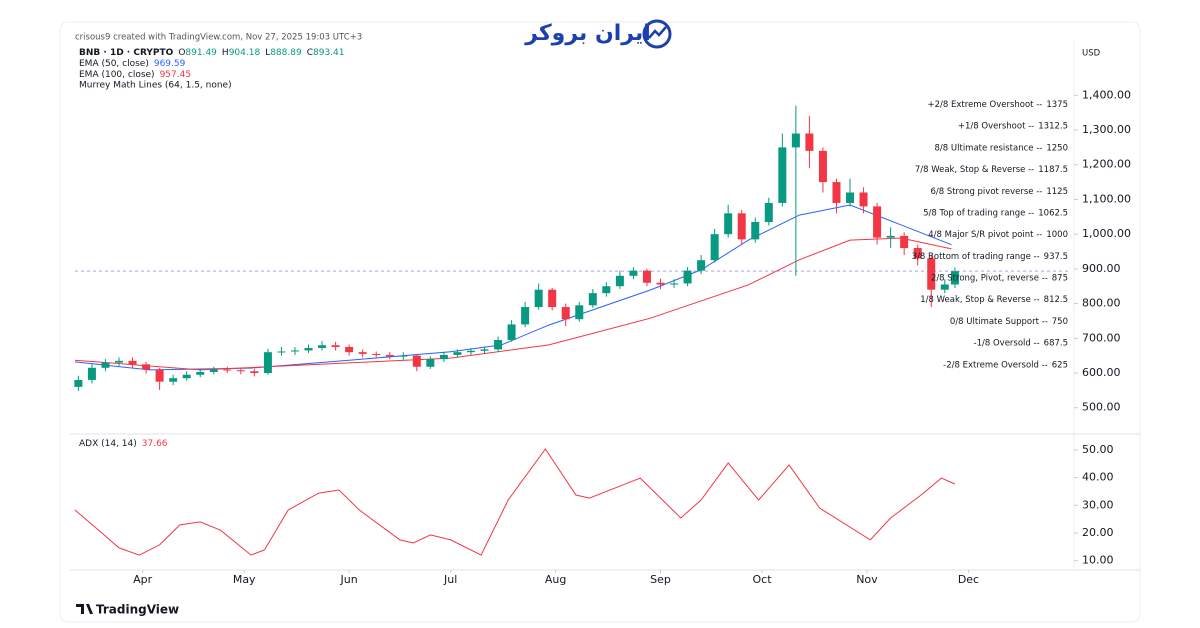 This screenshot has width=1200, height=628. I want to click on y-tick-label: 40.00, so click(1098, 477).